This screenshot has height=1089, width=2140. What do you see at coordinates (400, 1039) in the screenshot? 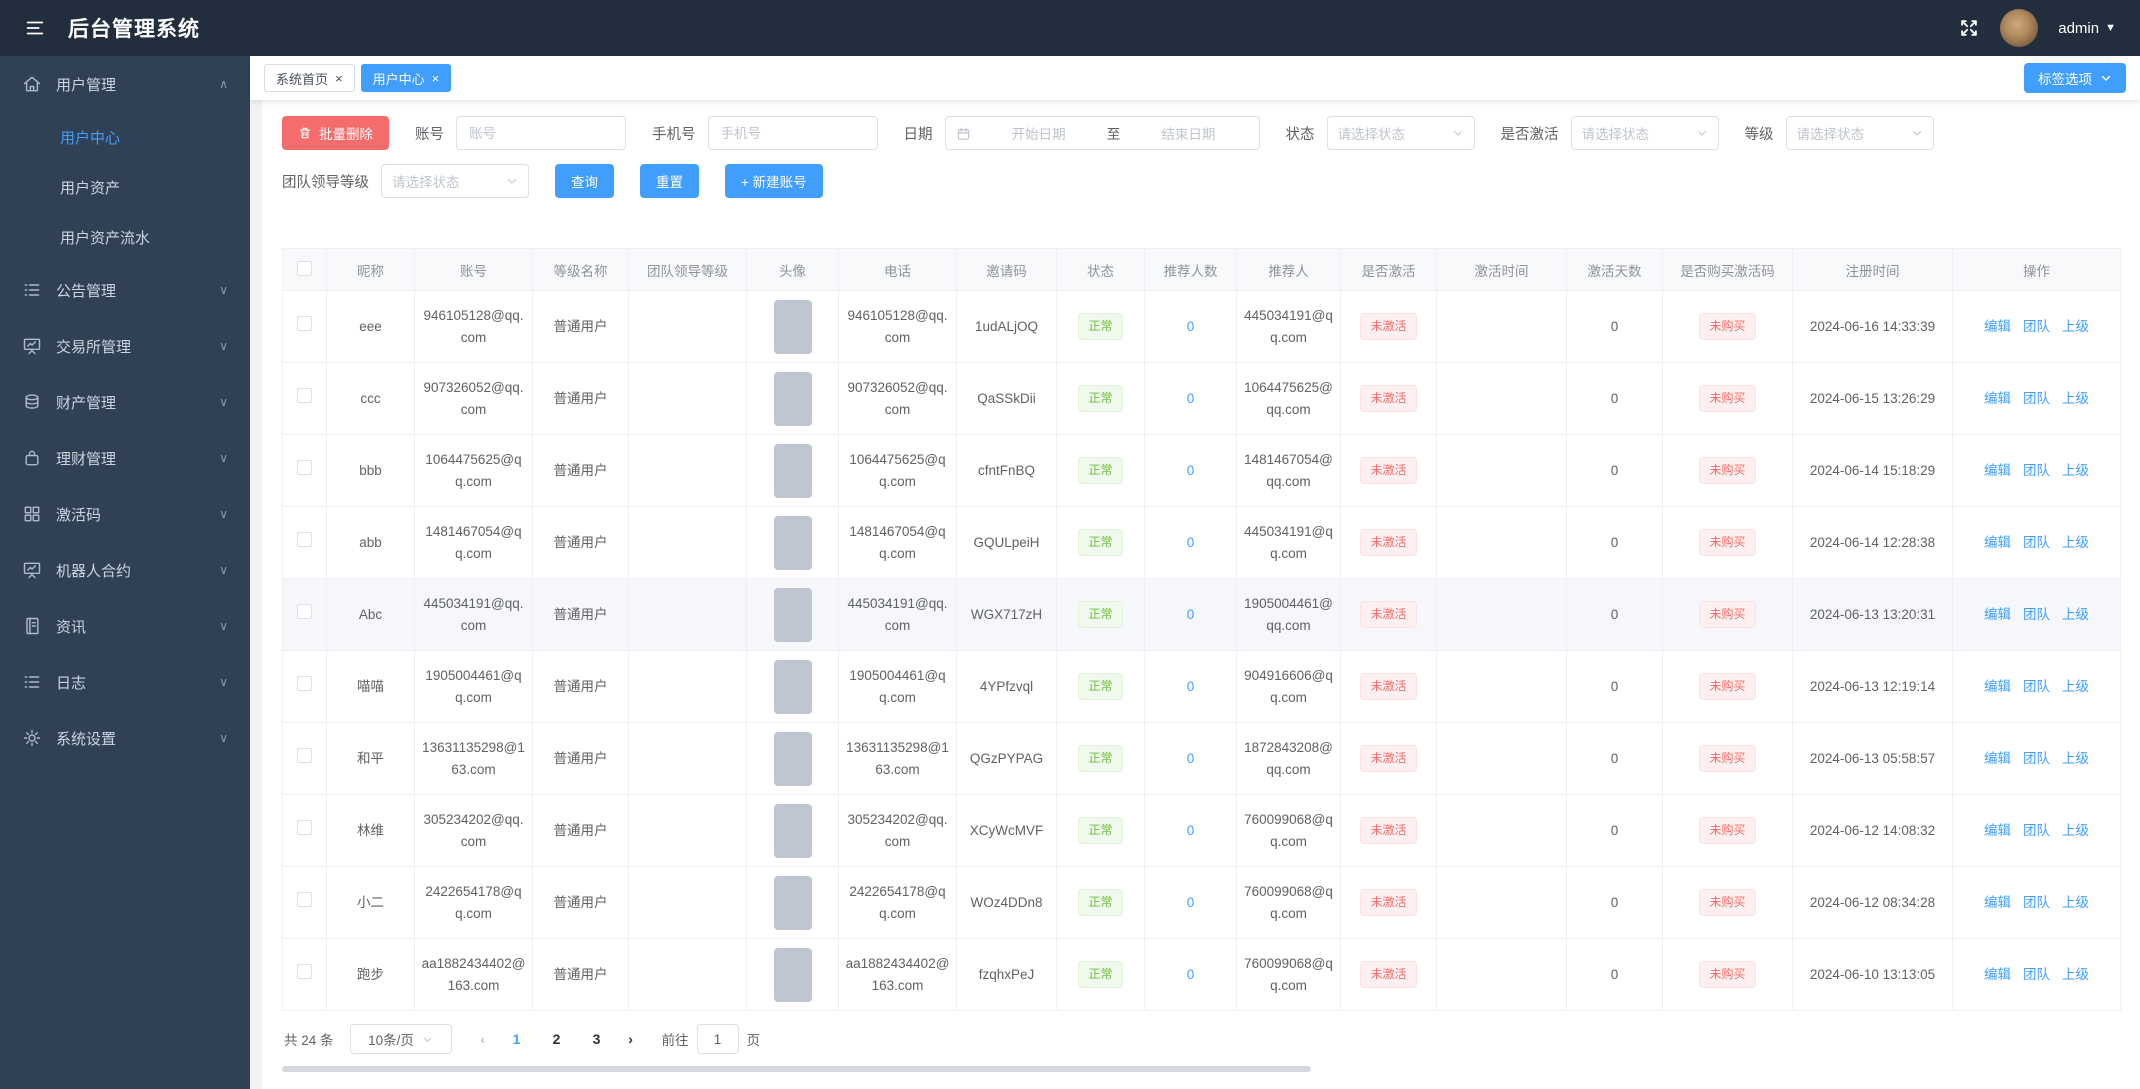
I see `page-size-select: 10条/页` at bounding box center [400, 1039].